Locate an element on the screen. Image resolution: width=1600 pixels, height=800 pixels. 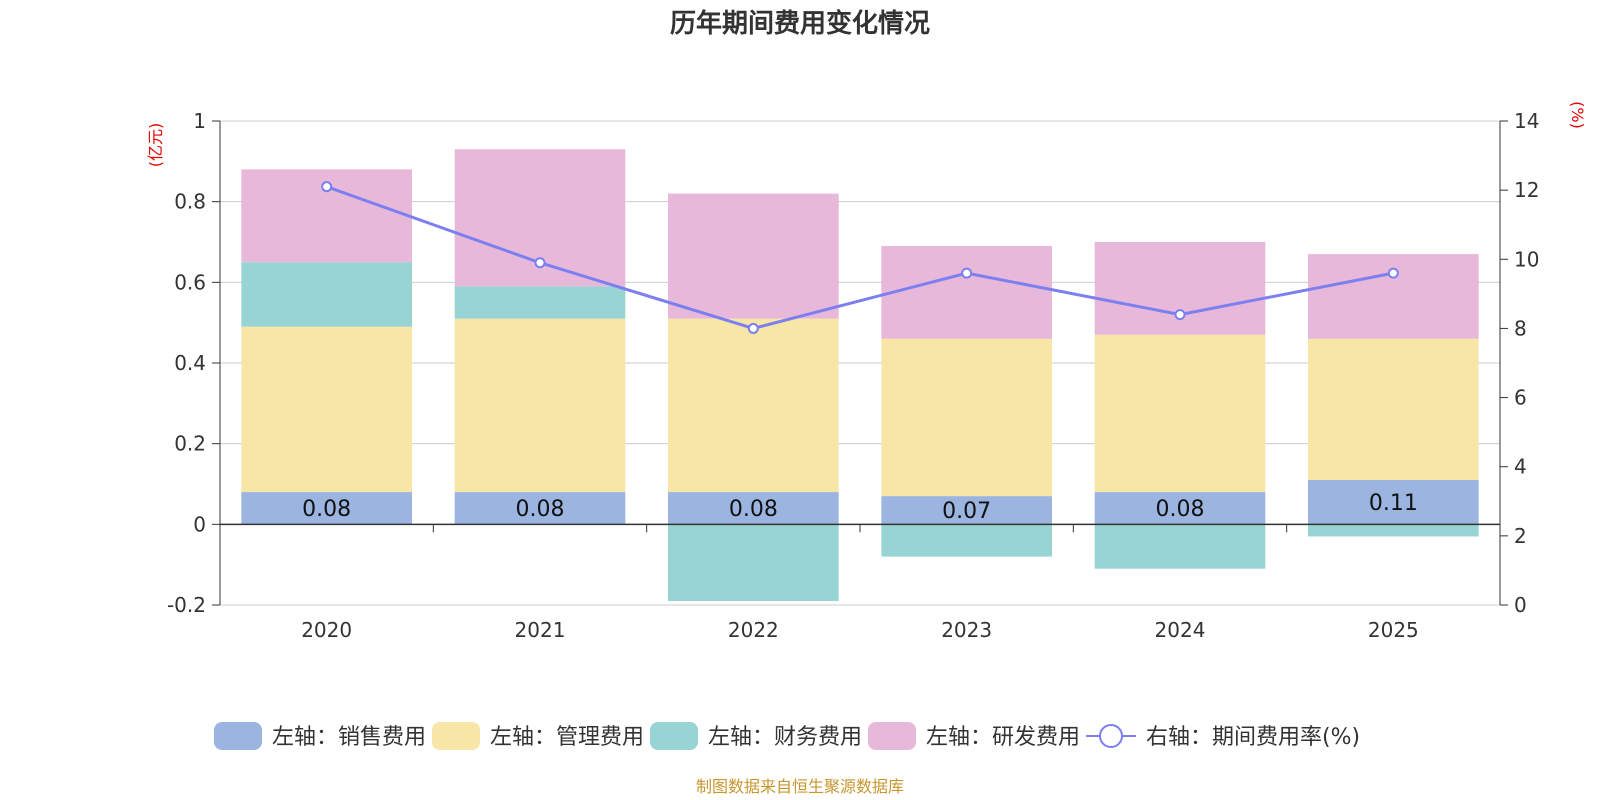
legend-label: 左轴：销售费用 is located at coordinates (349, 737).